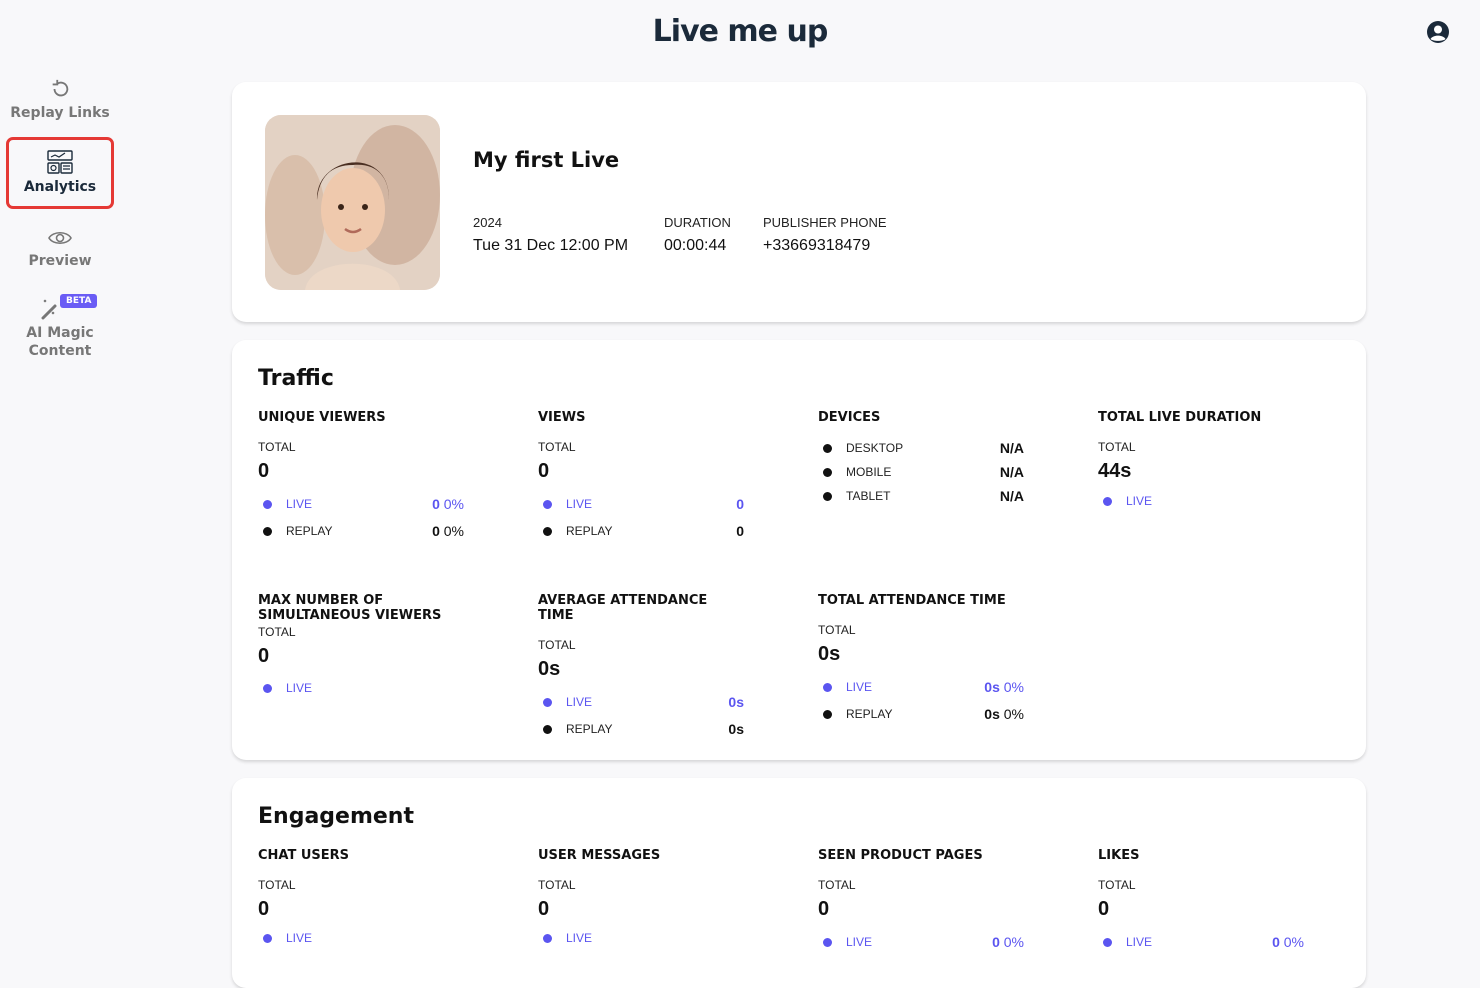  I want to click on replay-value: 0s, so click(736, 729).